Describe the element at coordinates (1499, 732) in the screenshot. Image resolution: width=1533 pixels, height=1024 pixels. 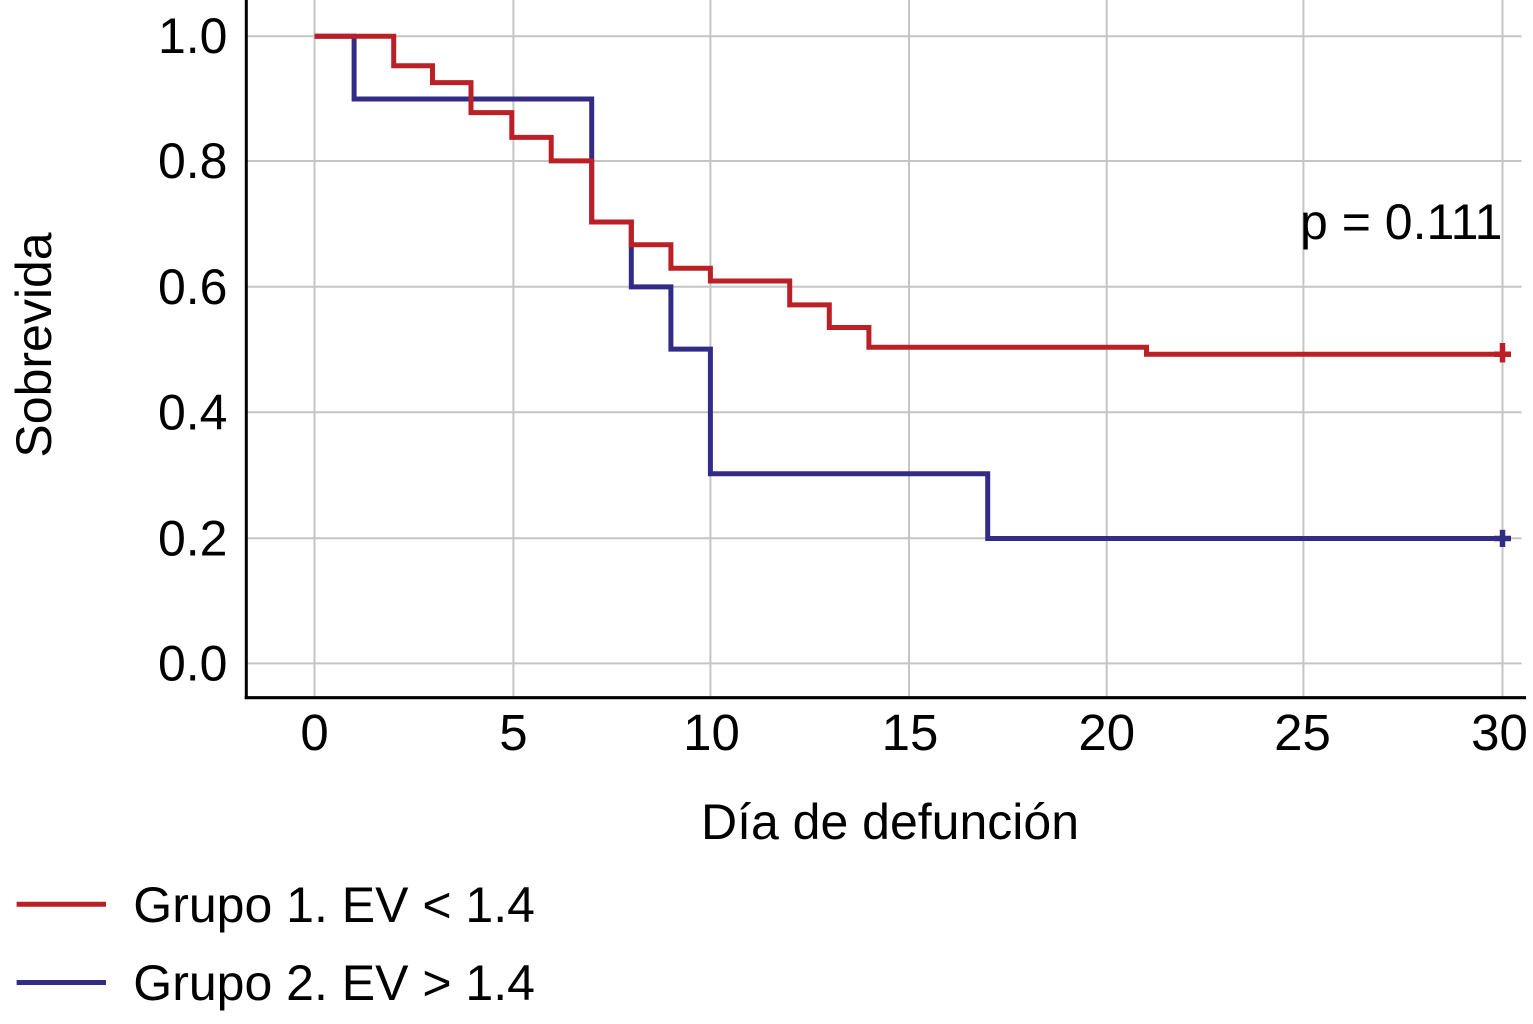
I see `svg-text: 30` at that location.